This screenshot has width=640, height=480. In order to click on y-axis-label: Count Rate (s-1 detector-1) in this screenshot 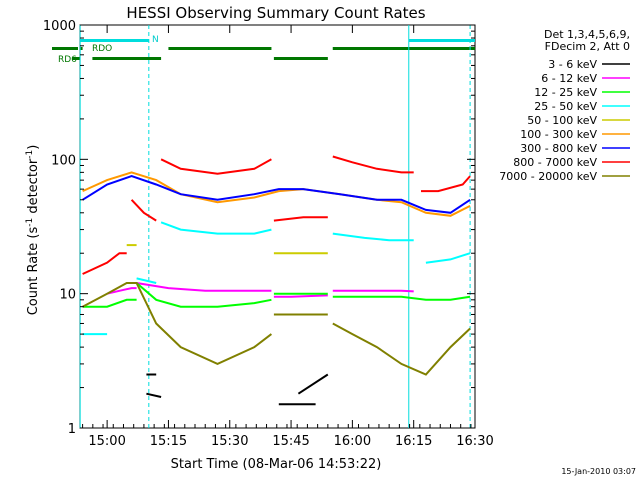, I will do `click(33, 230)`.